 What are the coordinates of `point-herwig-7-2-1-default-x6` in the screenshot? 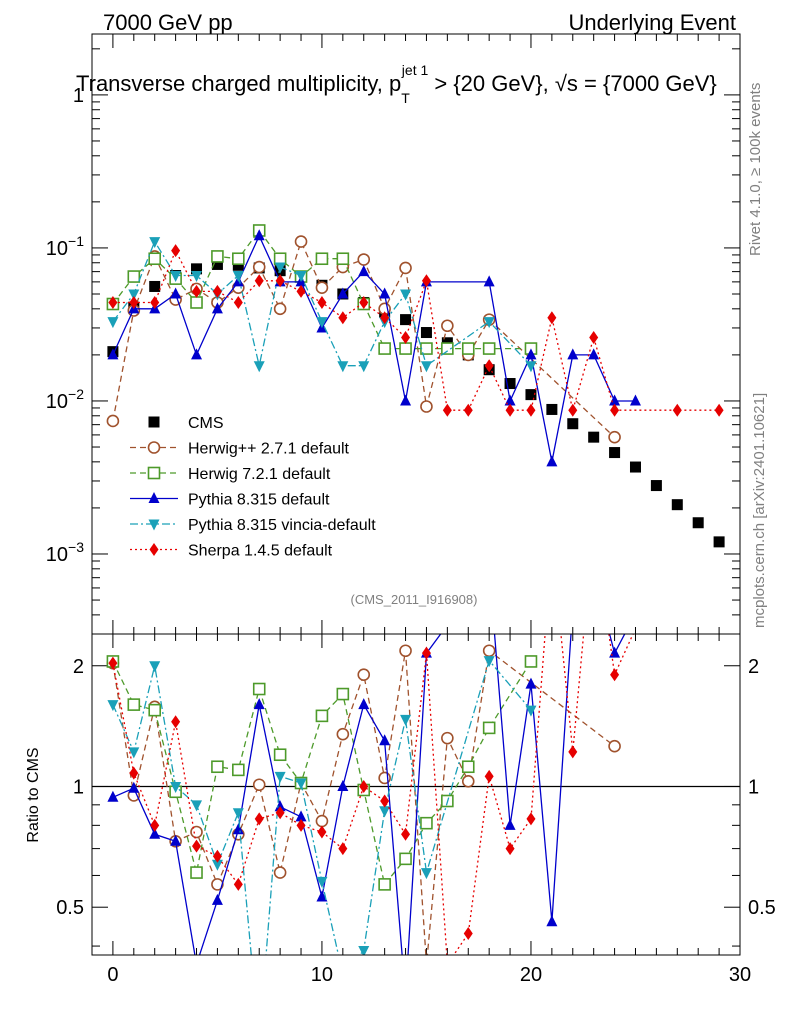 It's located at (238, 770).